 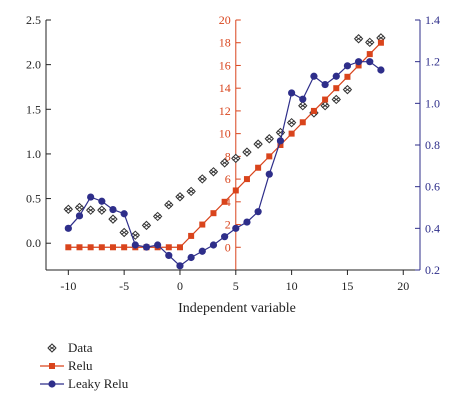 I want to click on middle-tick-label: 20, so click(x=225, y=20).